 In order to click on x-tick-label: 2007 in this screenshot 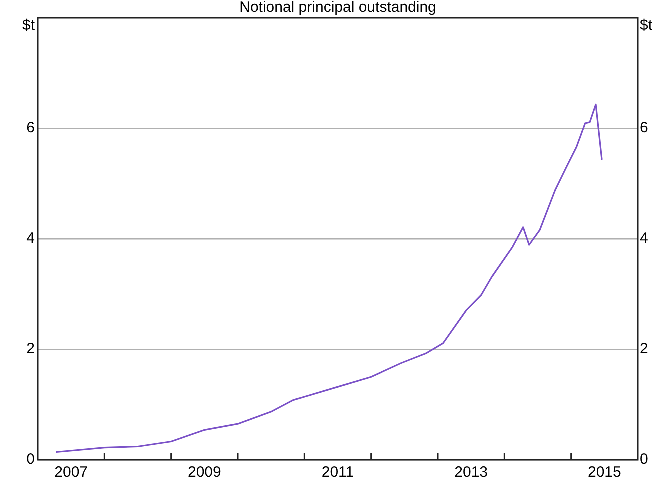, I will do `click(71, 473)`.